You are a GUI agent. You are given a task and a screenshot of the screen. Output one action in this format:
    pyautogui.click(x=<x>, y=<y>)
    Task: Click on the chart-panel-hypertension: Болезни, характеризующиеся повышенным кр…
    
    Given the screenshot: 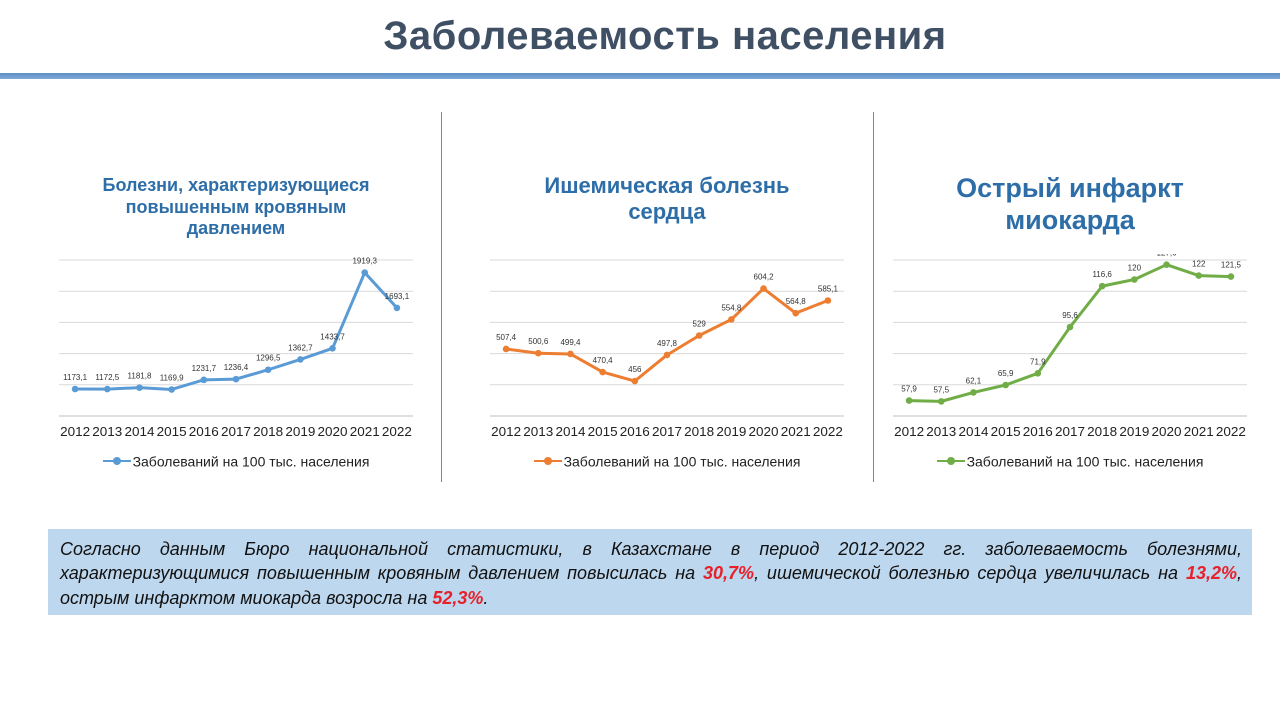 What is the action you would take?
    pyautogui.click(x=236, y=325)
    